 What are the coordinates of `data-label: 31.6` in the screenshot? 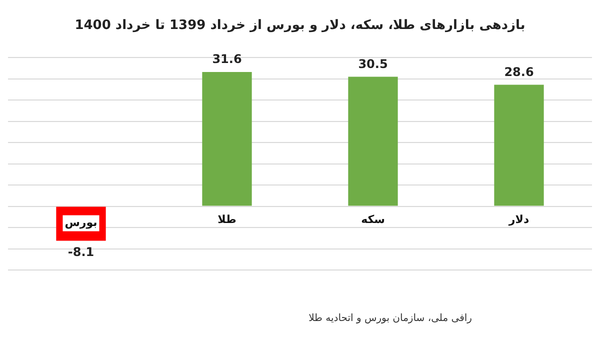 It's located at (227, 59).